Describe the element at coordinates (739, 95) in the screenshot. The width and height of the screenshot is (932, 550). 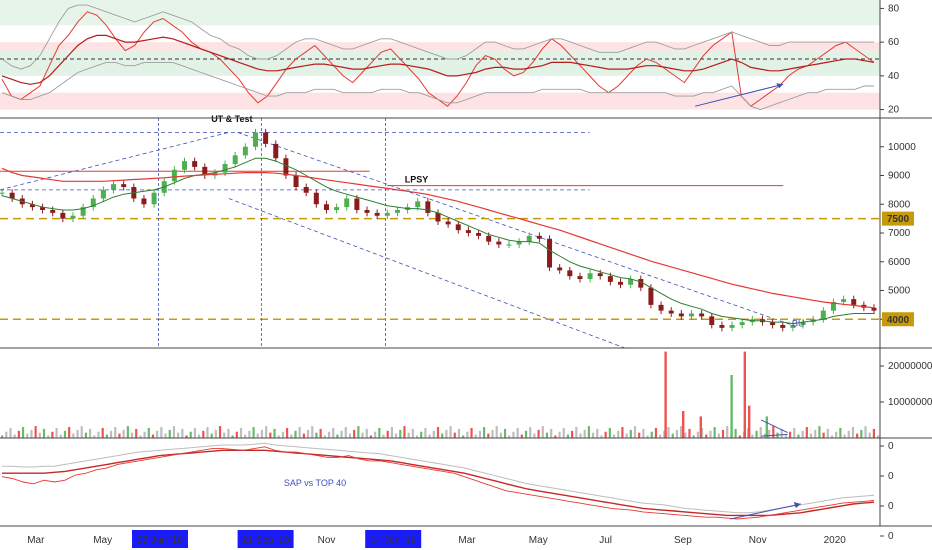
I see `divergence-arrow` at that location.